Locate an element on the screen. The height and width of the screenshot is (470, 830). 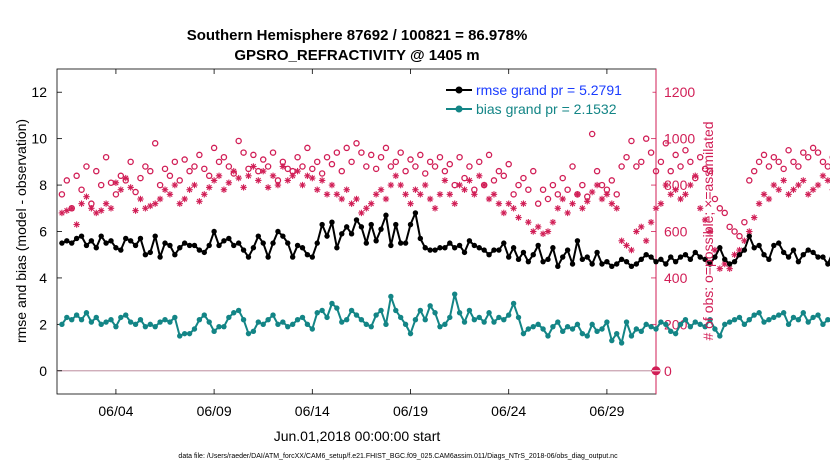
y-left-tick-label: 12 is located at coordinates (39, 92).